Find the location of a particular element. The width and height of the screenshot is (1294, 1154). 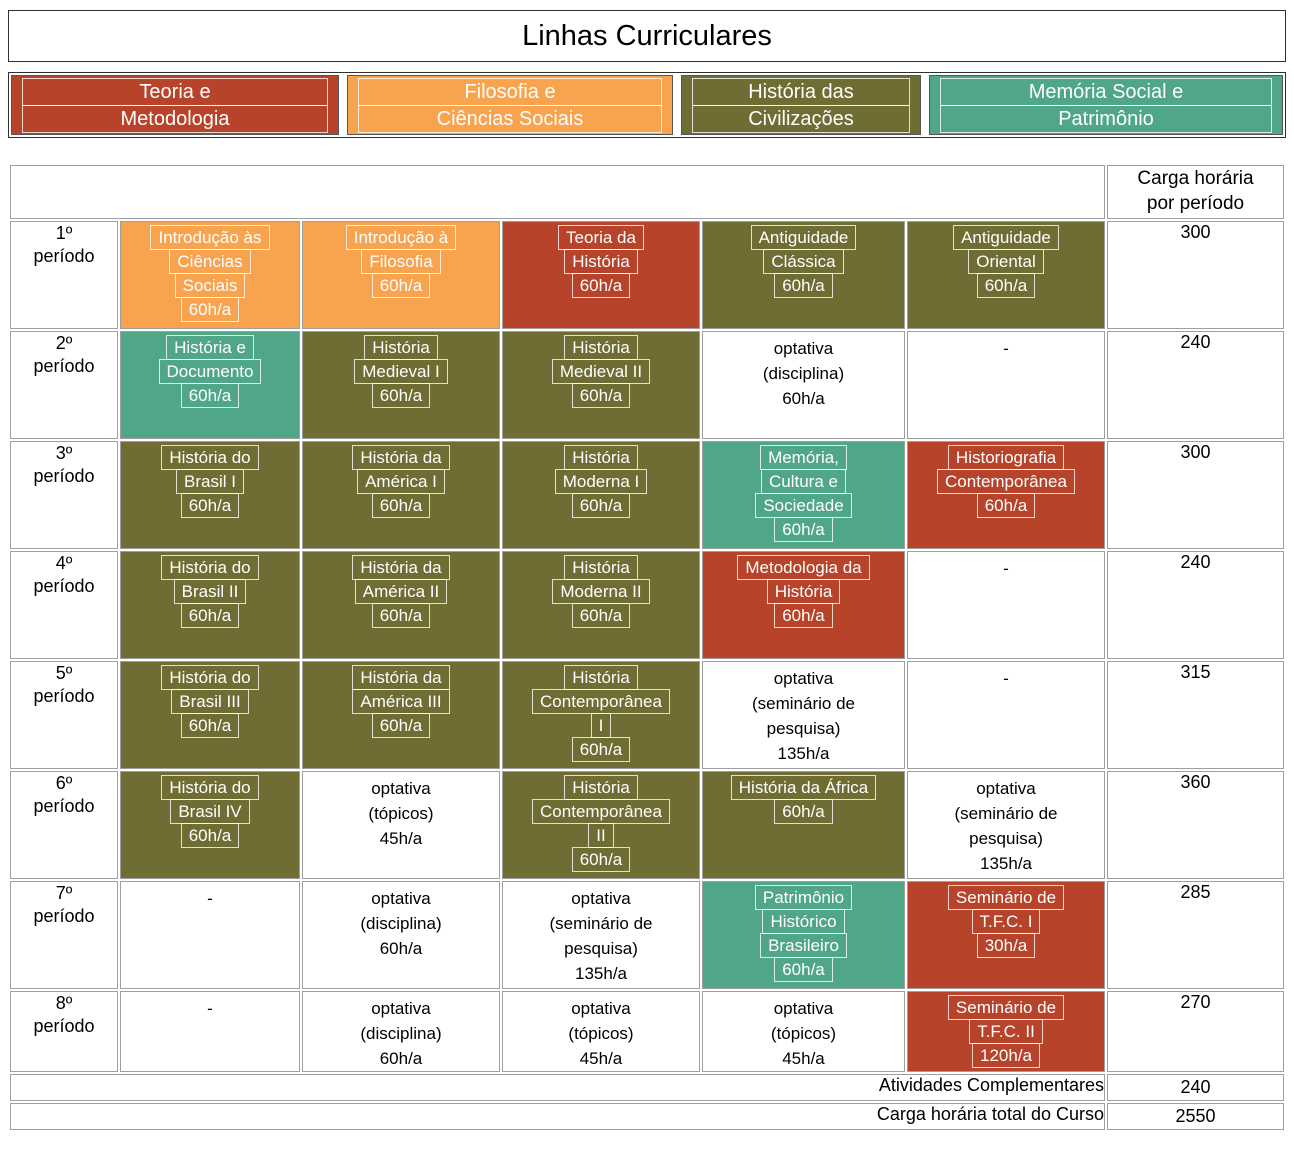

course-cell: História Medieval I 60h/a is located at coordinates (401, 385).